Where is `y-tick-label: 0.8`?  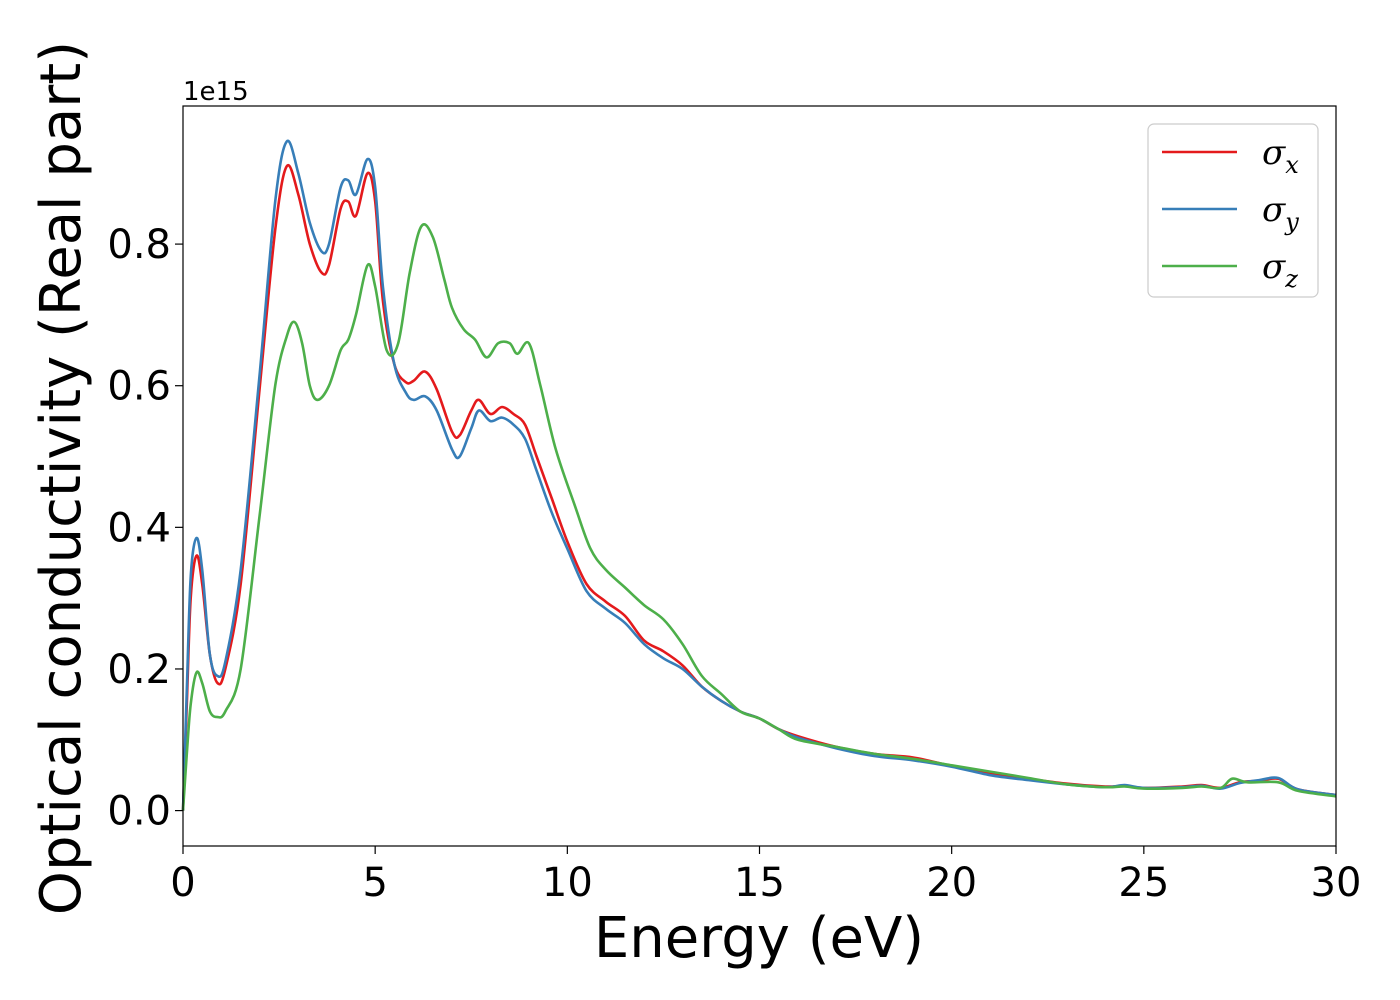 y-tick-label: 0.8 is located at coordinates (139, 245).